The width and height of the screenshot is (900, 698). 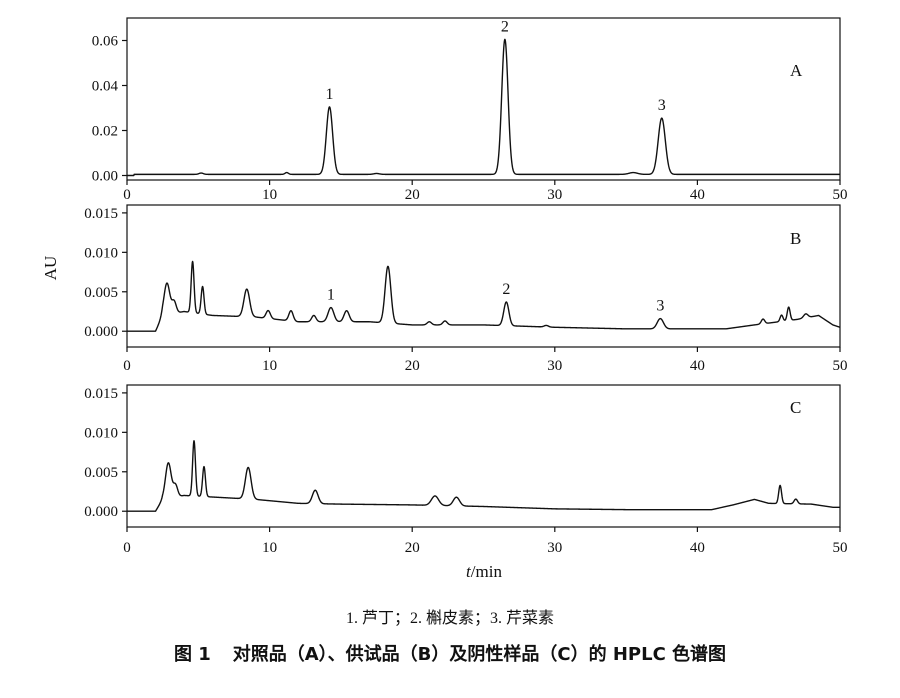 I want to click on figure-caption-text: 对照品（A）、供试品（B）及阴性样品（C）的 HPLC 色谱图, so click(x=479, y=654).